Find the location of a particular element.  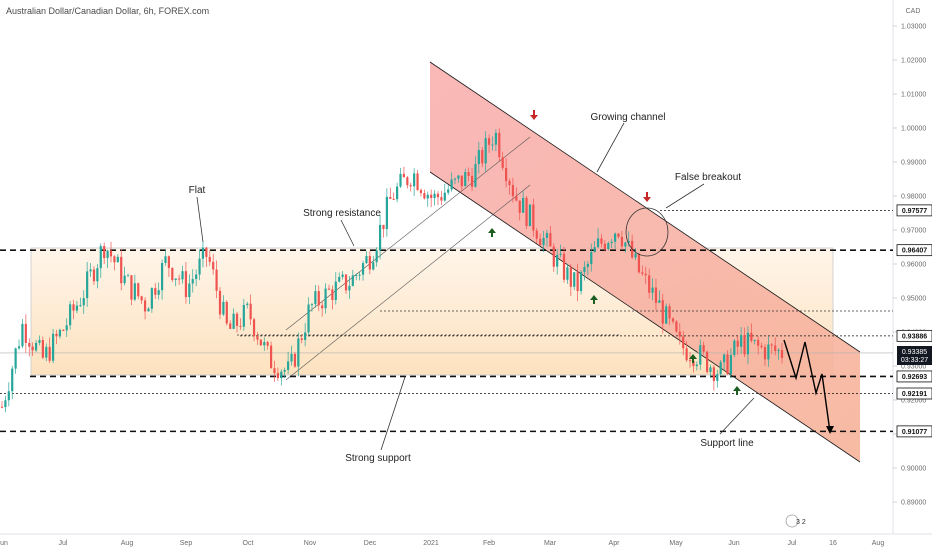

annotation-support-line: Support line is located at coordinates (727, 443).